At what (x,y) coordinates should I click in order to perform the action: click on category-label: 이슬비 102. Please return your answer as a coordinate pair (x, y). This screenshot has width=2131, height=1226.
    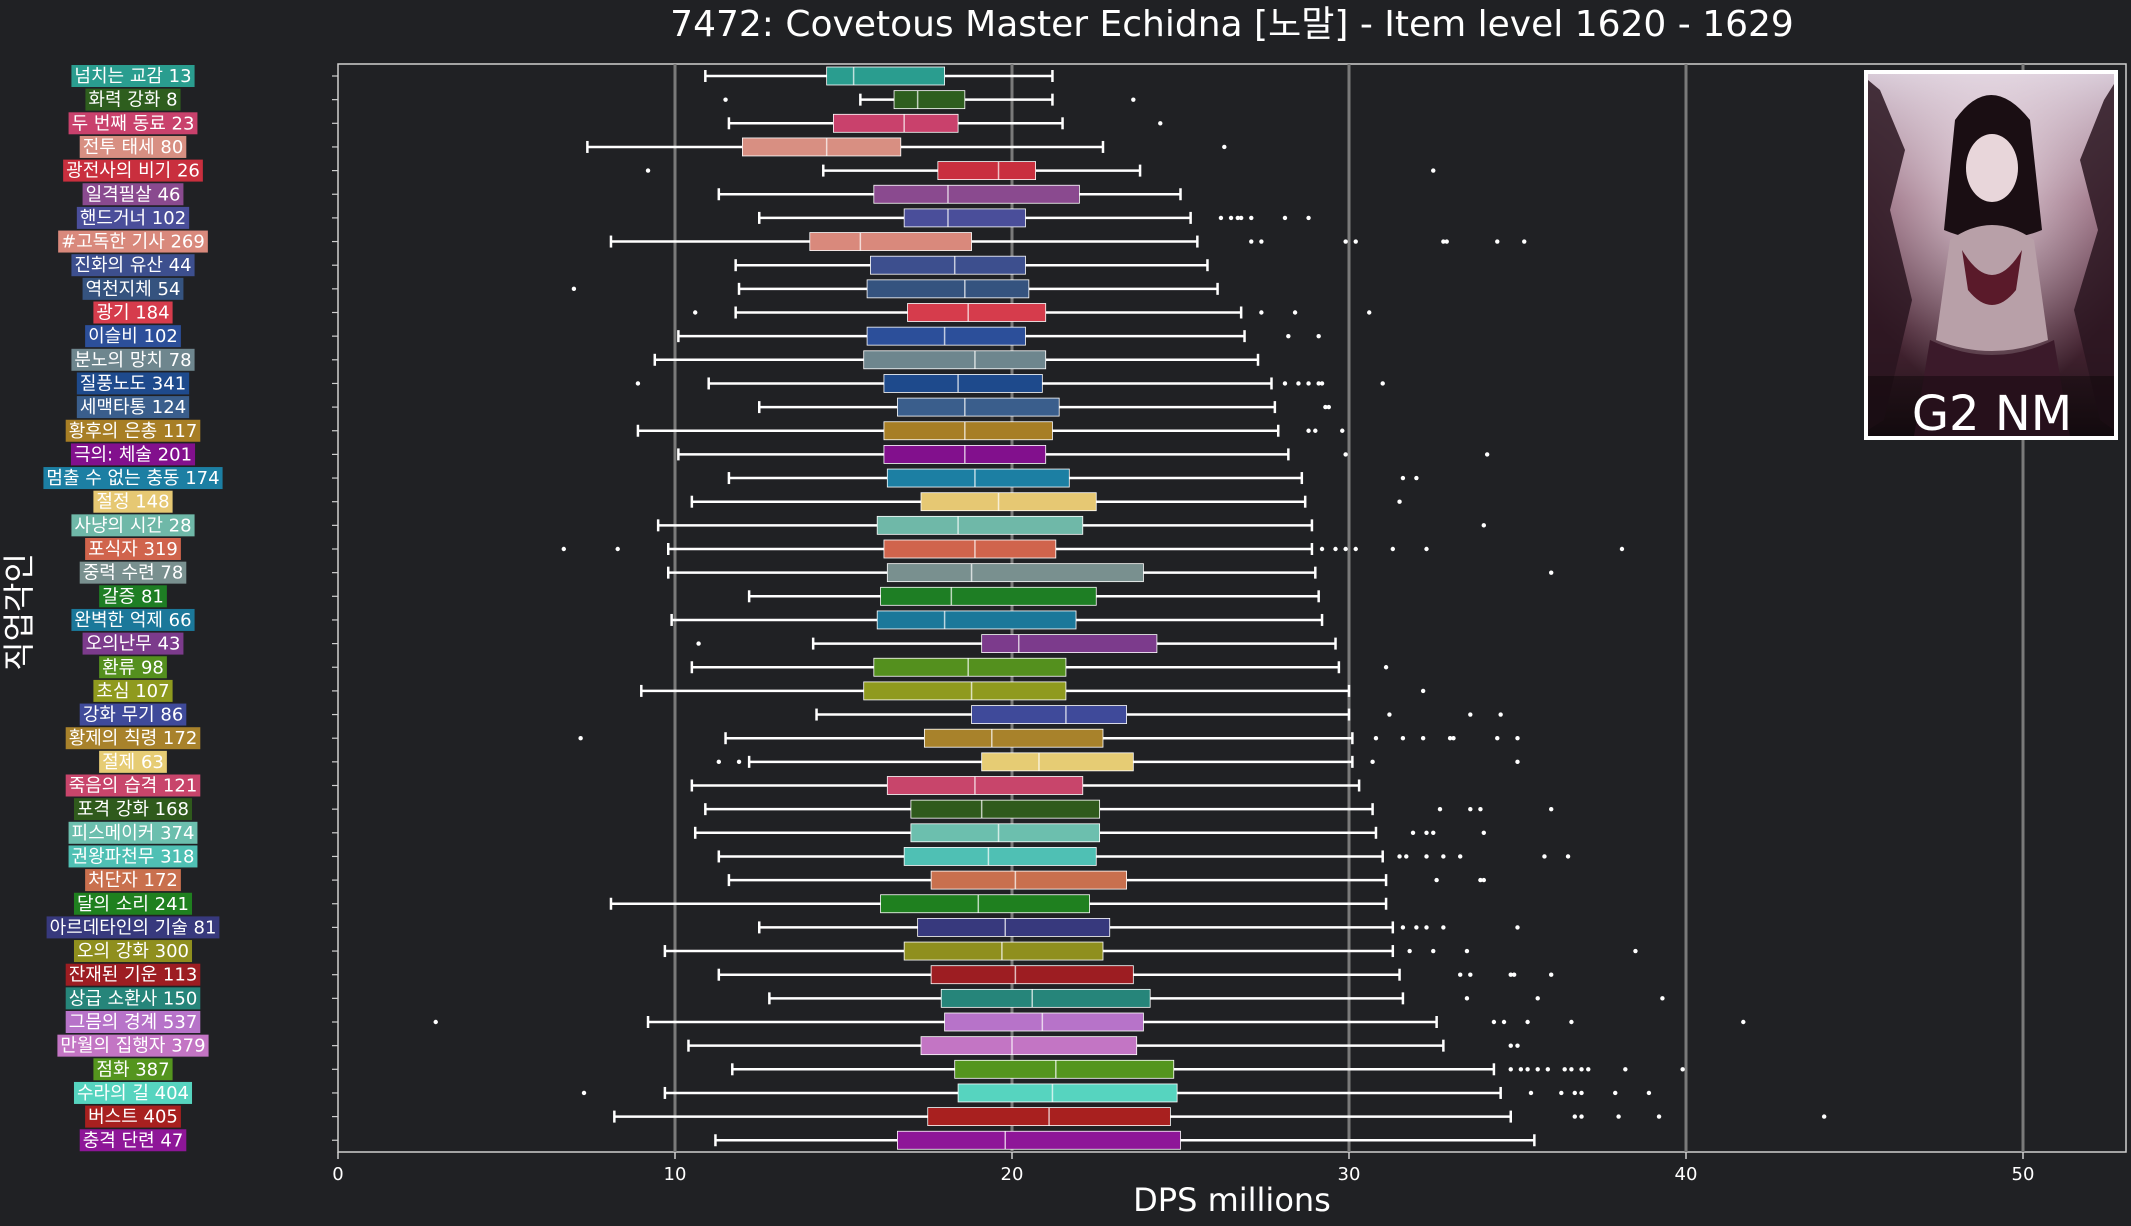
    Looking at the image, I should click on (133, 336).